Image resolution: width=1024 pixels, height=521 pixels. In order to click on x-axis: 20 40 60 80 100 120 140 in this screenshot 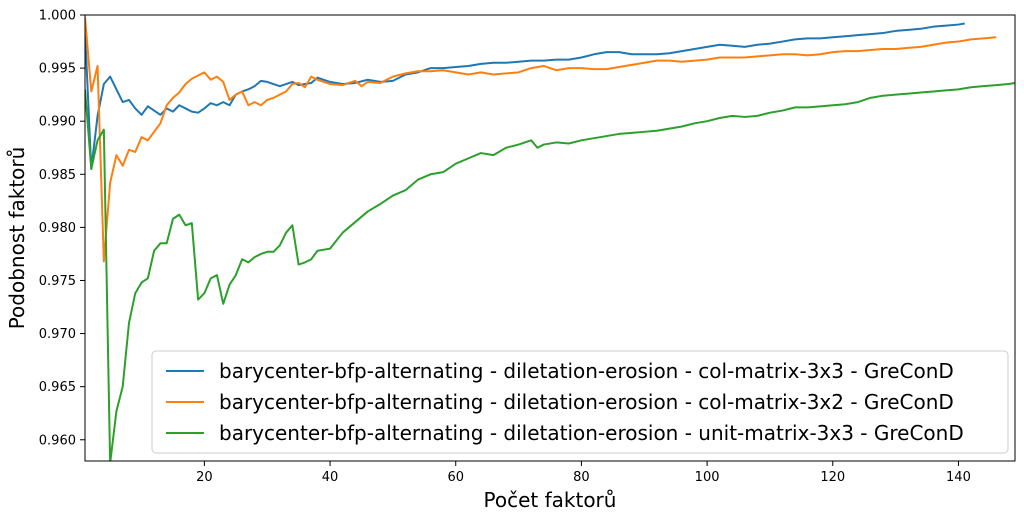, I will do `click(583, 473)`.